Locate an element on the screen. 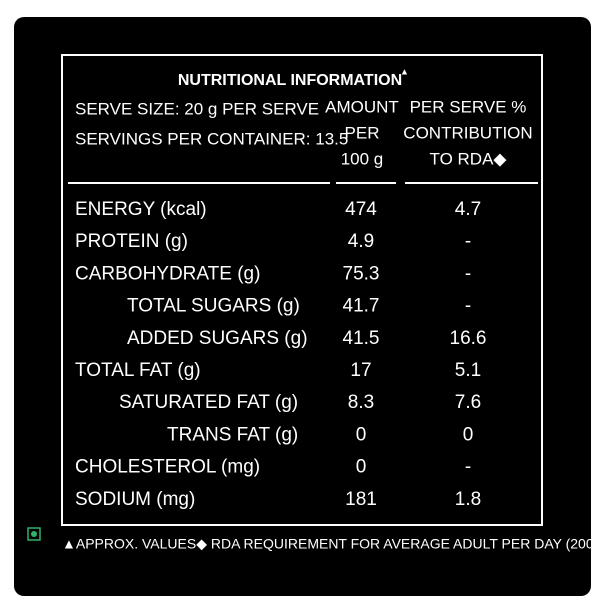 The image size is (600, 608). row-label: CARBOHYDRATE (g) is located at coordinates (167, 273).